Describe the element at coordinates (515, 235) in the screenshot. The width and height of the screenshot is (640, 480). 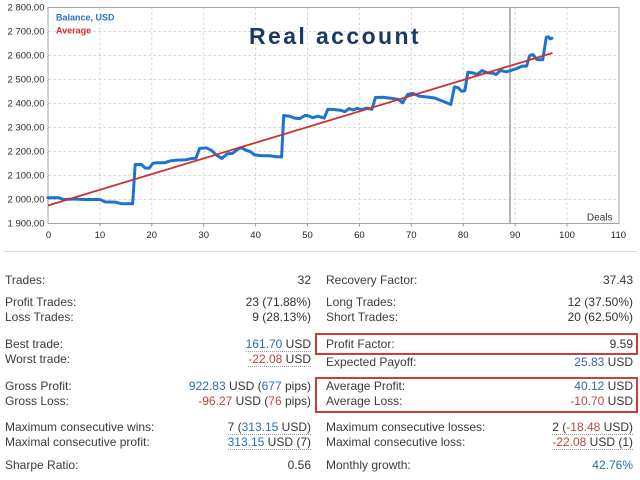
I see `svg-text: 90` at that location.